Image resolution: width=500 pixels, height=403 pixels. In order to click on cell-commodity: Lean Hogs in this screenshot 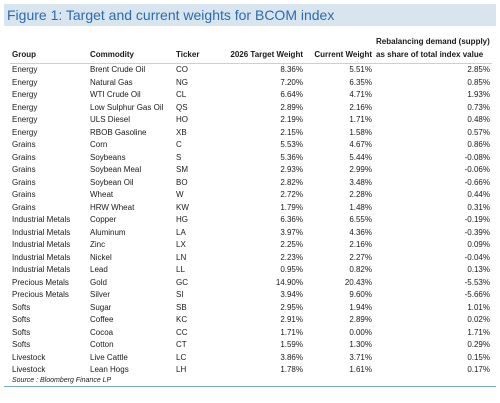, I will do `click(109, 369)`.